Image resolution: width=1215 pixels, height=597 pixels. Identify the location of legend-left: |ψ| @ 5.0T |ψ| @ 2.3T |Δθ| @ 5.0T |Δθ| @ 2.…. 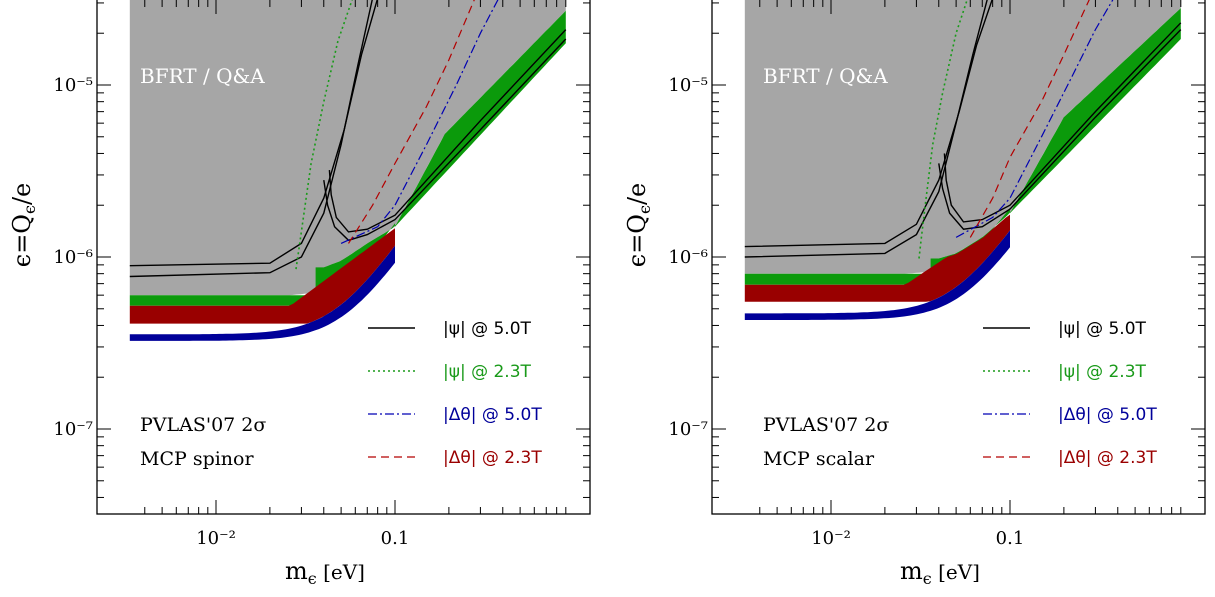
(455, 393).